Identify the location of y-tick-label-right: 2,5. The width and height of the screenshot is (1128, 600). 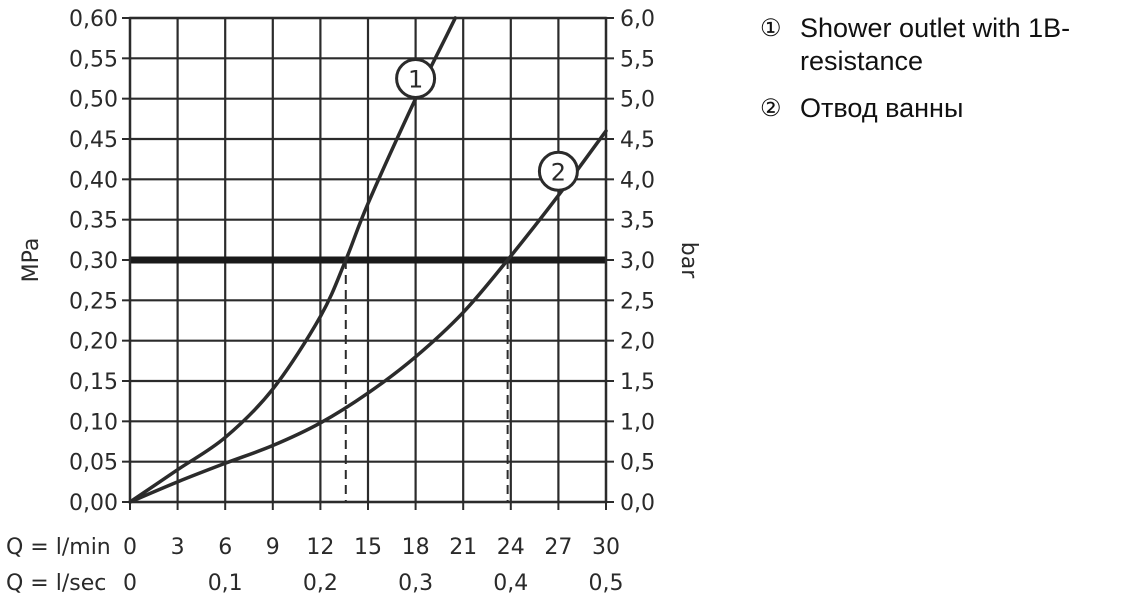
(637, 301).